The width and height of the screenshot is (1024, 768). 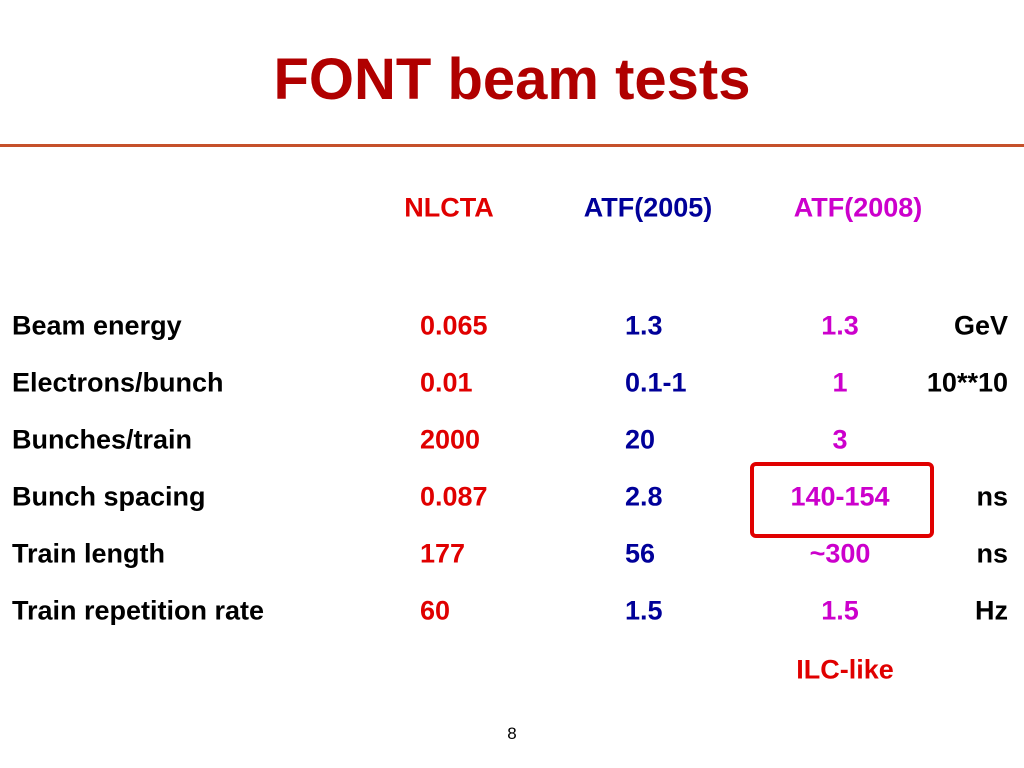 I want to click on cell-value: 20, so click(x=640, y=439).